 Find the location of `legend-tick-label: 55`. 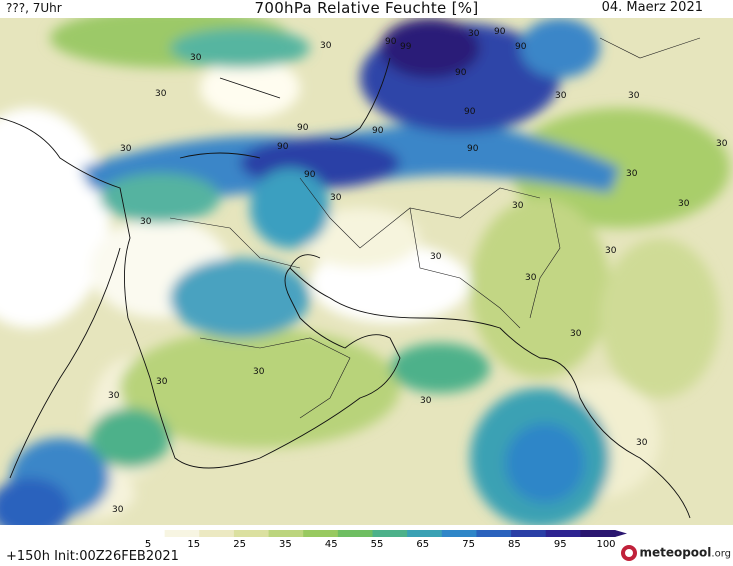

legend-tick-label: 55 is located at coordinates (377, 543).